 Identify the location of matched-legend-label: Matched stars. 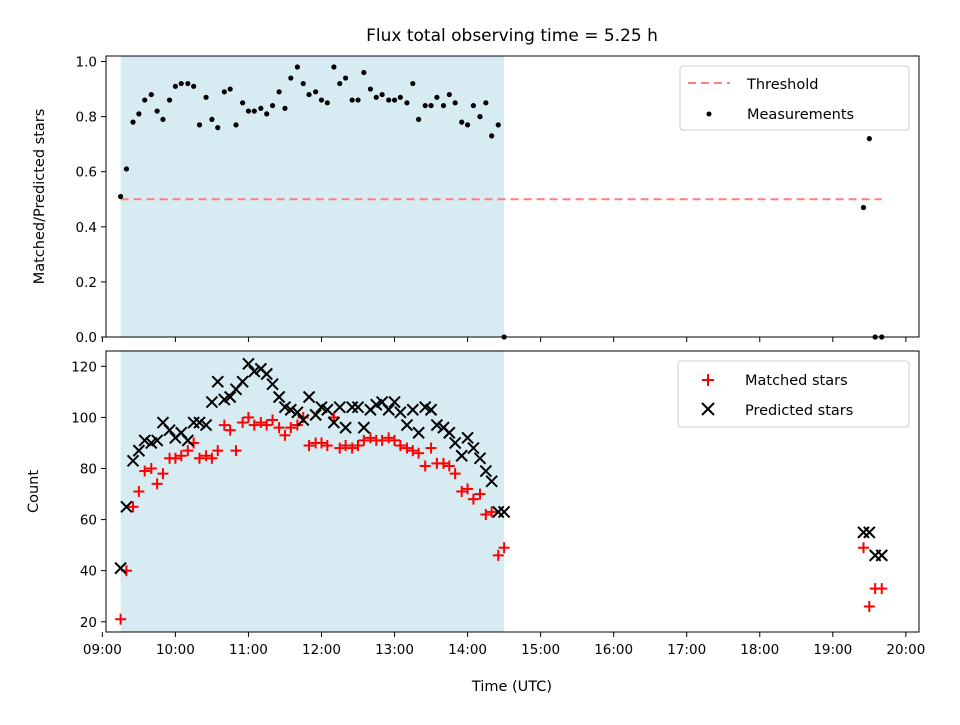
(796, 381).